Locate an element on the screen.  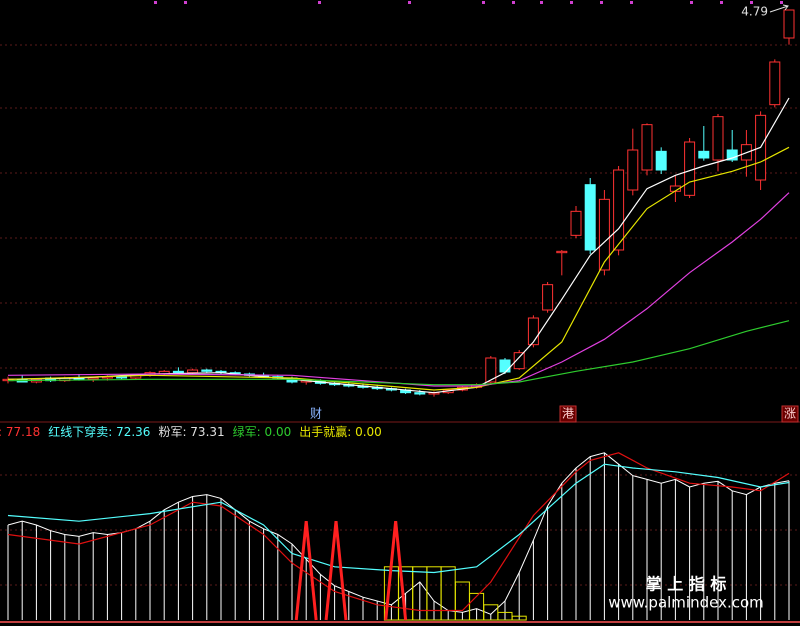
max-label: 4.79 is located at coordinates (754, 12).